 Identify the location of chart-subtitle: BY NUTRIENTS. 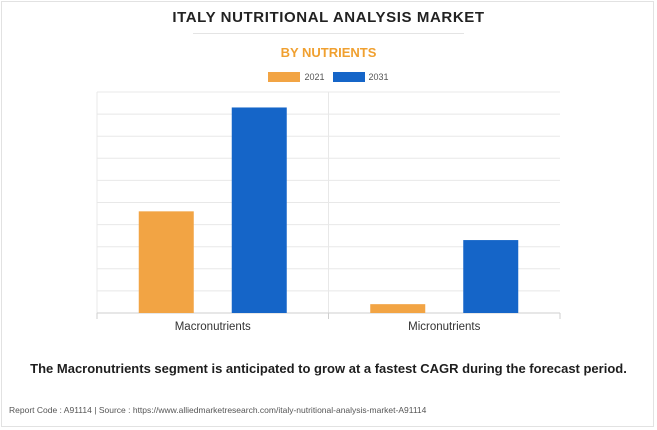
(328, 52).